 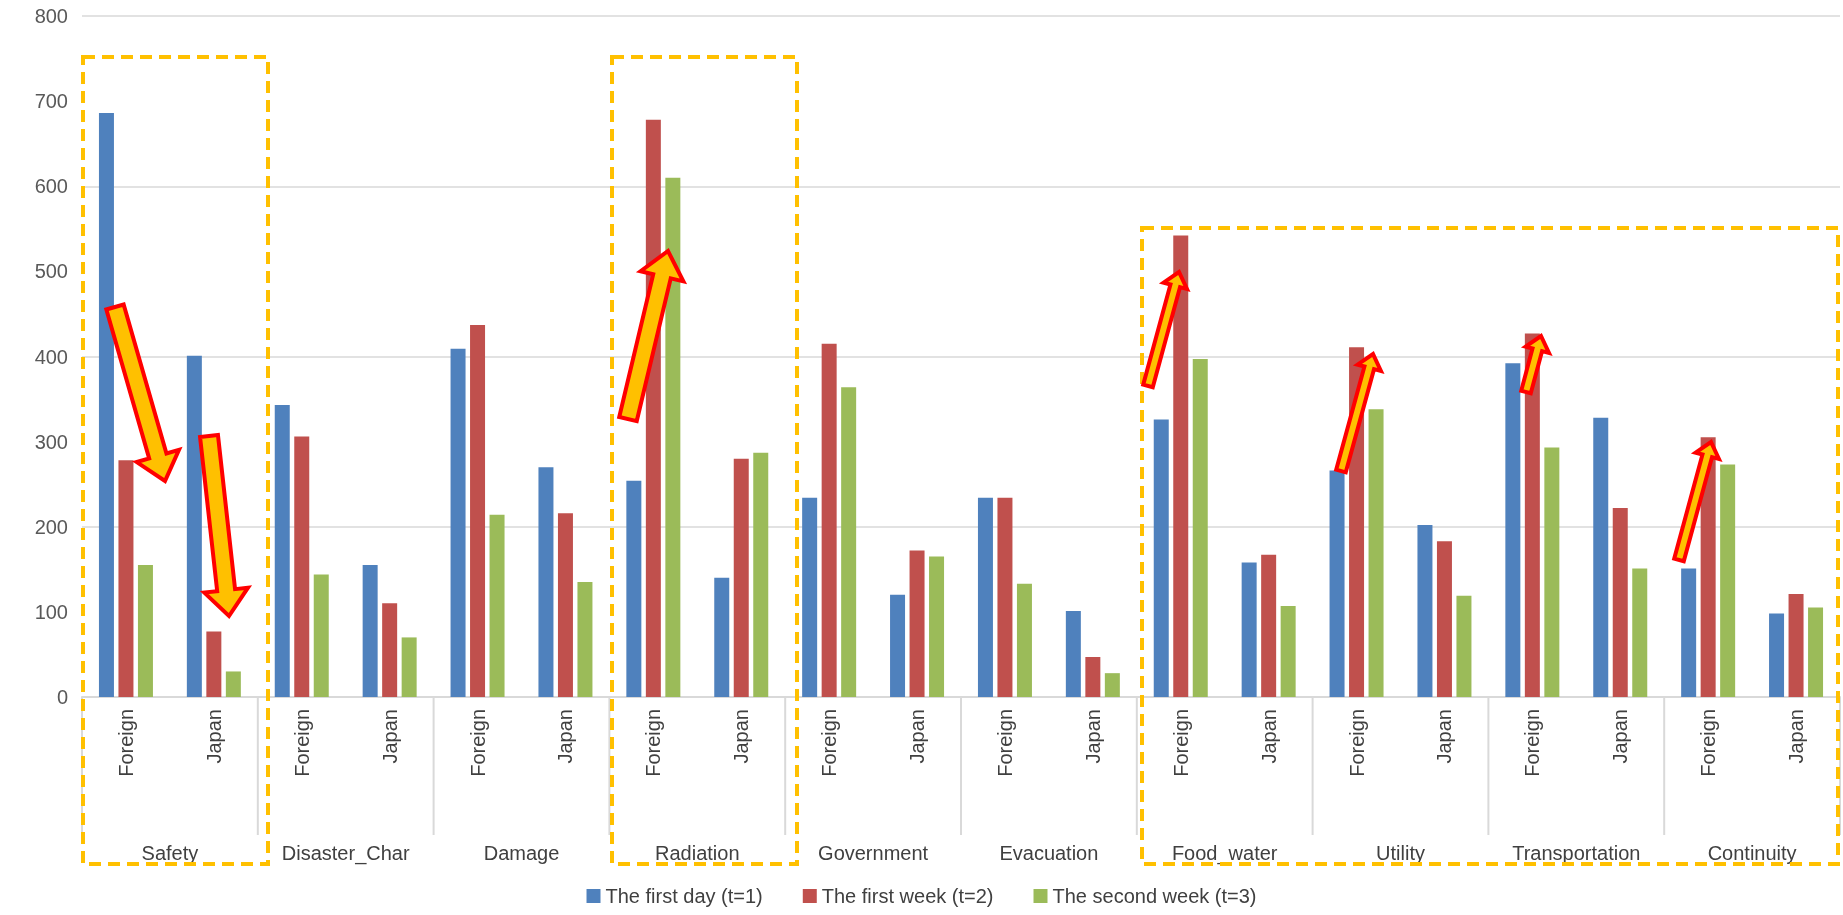 What do you see at coordinates (51, 186) in the screenshot?
I see `y-tick-label: 600` at bounding box center [51, 186].